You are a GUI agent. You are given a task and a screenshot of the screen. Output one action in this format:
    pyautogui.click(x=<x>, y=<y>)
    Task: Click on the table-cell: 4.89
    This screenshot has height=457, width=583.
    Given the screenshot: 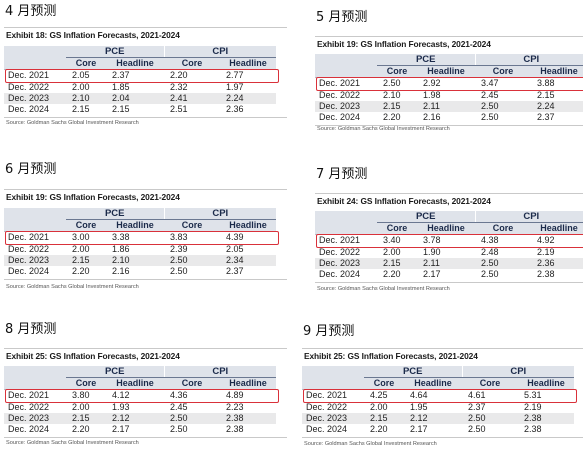 What is the action you would take?
    pyautogui.click(x=248, y=395)
    